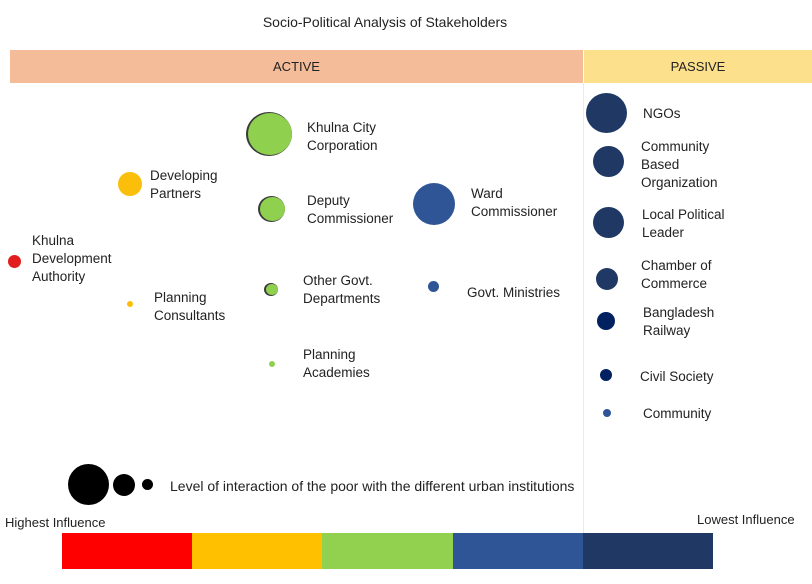 This screenshot has height=584, width=812. What do you see at coordinates (270, 134) in the screenshot?
I see `kcc-dot` at bounding box center [270, 134].